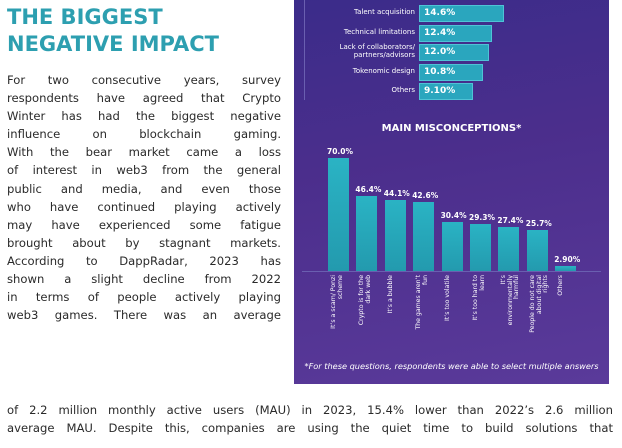 The width and height of the screenshot is (622, 448). I want to click on body-line: influence on blockchain gaming., so click(144, 134).